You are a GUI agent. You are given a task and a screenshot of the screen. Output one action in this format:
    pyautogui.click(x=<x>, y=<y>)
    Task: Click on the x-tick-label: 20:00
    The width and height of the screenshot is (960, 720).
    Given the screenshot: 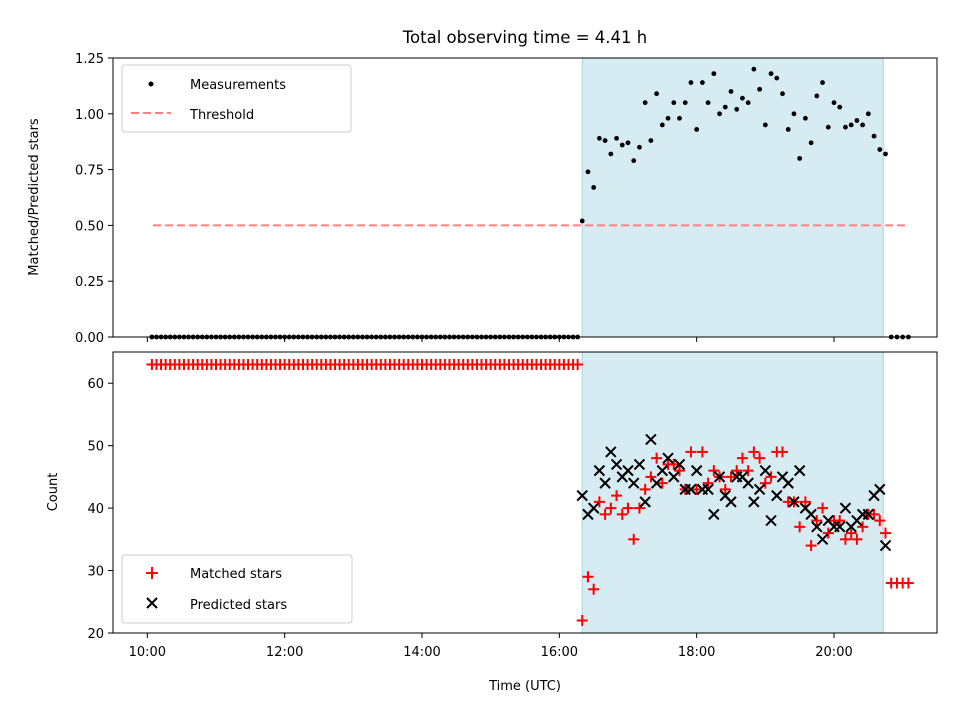 What is the action you would take?
    pyautogui.click(x=833, y=652)
    